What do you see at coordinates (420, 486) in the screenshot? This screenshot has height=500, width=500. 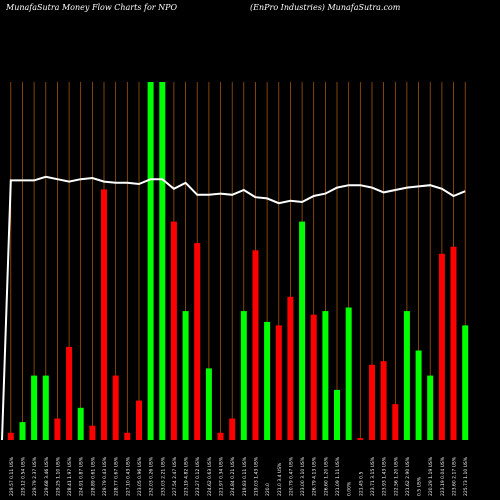 I see `x-tick-label: 0.5 US%` at bounding box center [420, 486].